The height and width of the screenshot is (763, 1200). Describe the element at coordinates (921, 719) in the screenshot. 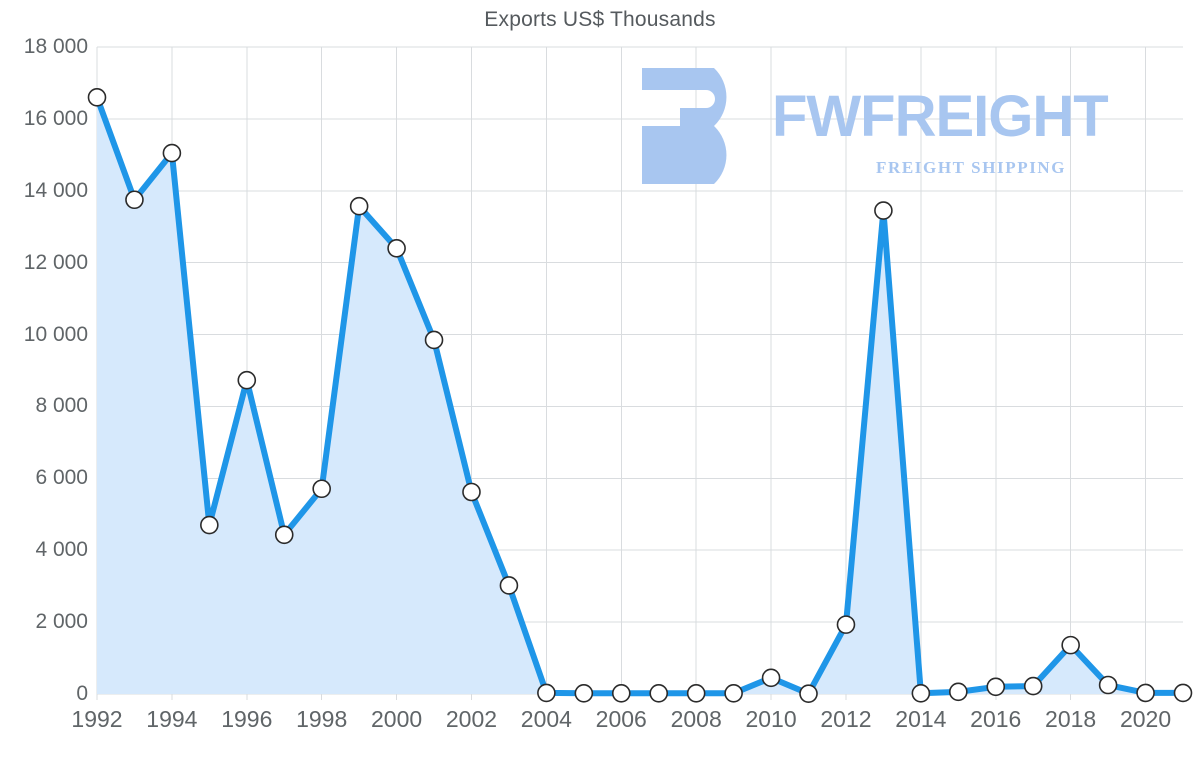

I see `x-axis-tick-label: 2014` at that location.